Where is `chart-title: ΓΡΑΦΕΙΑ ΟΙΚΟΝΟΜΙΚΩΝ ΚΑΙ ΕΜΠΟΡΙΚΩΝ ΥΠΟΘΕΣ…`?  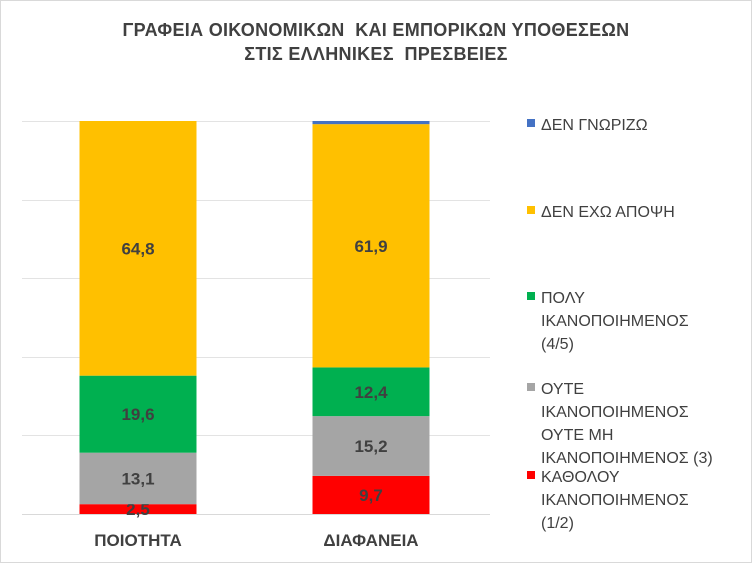
chart-title: ΓΡΑΦΕΙΑ ΟΙΚΟΝΟΜΙΚΩΝ ΚΑΙ ΕΜΠΟΡΙΚΩΝ ΥΠΟΘΕΣ… is located at coordinates (376, 42).